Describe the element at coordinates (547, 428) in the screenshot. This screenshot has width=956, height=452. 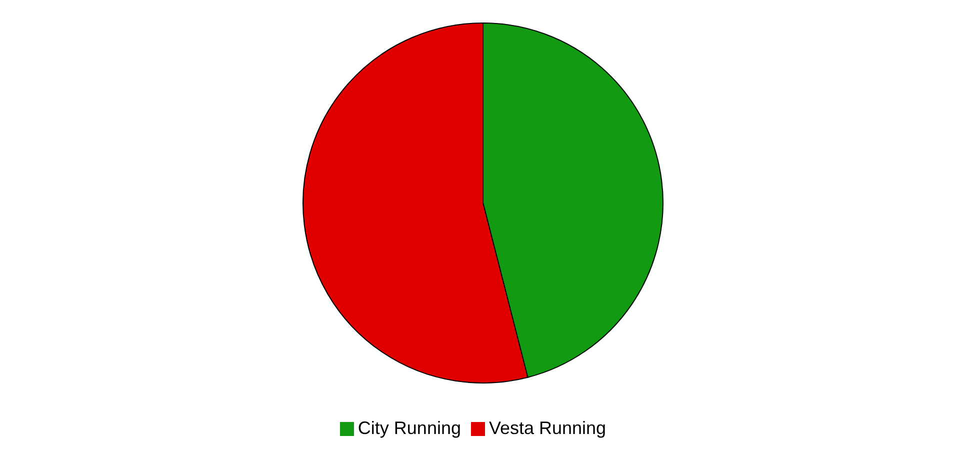
I see `legend-label: Vesta Running` at that location.